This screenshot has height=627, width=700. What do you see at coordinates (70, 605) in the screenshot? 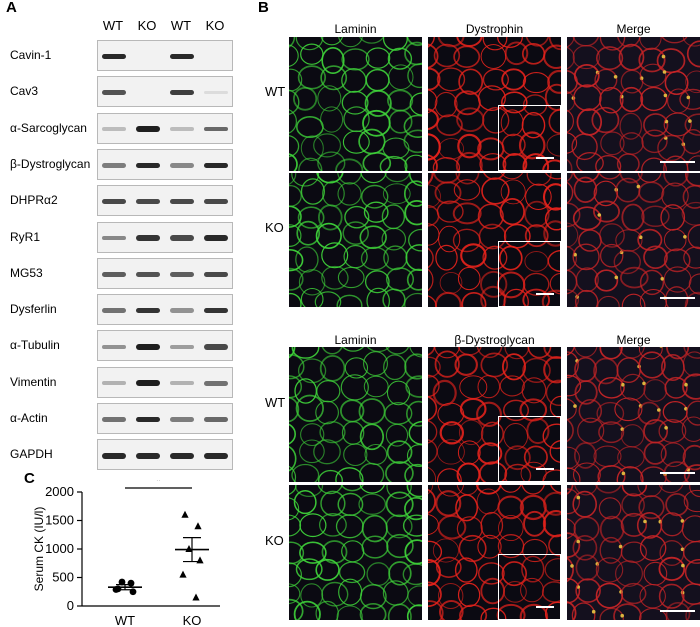
I see `y-tick-label: 0` at bounding box center [70, 605].